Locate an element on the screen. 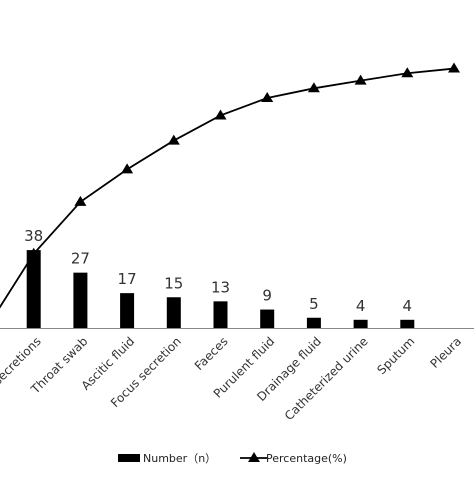 The image size is (474, 478). legend: Number（n） Percentage(%) is located at coordinates (232, 458).